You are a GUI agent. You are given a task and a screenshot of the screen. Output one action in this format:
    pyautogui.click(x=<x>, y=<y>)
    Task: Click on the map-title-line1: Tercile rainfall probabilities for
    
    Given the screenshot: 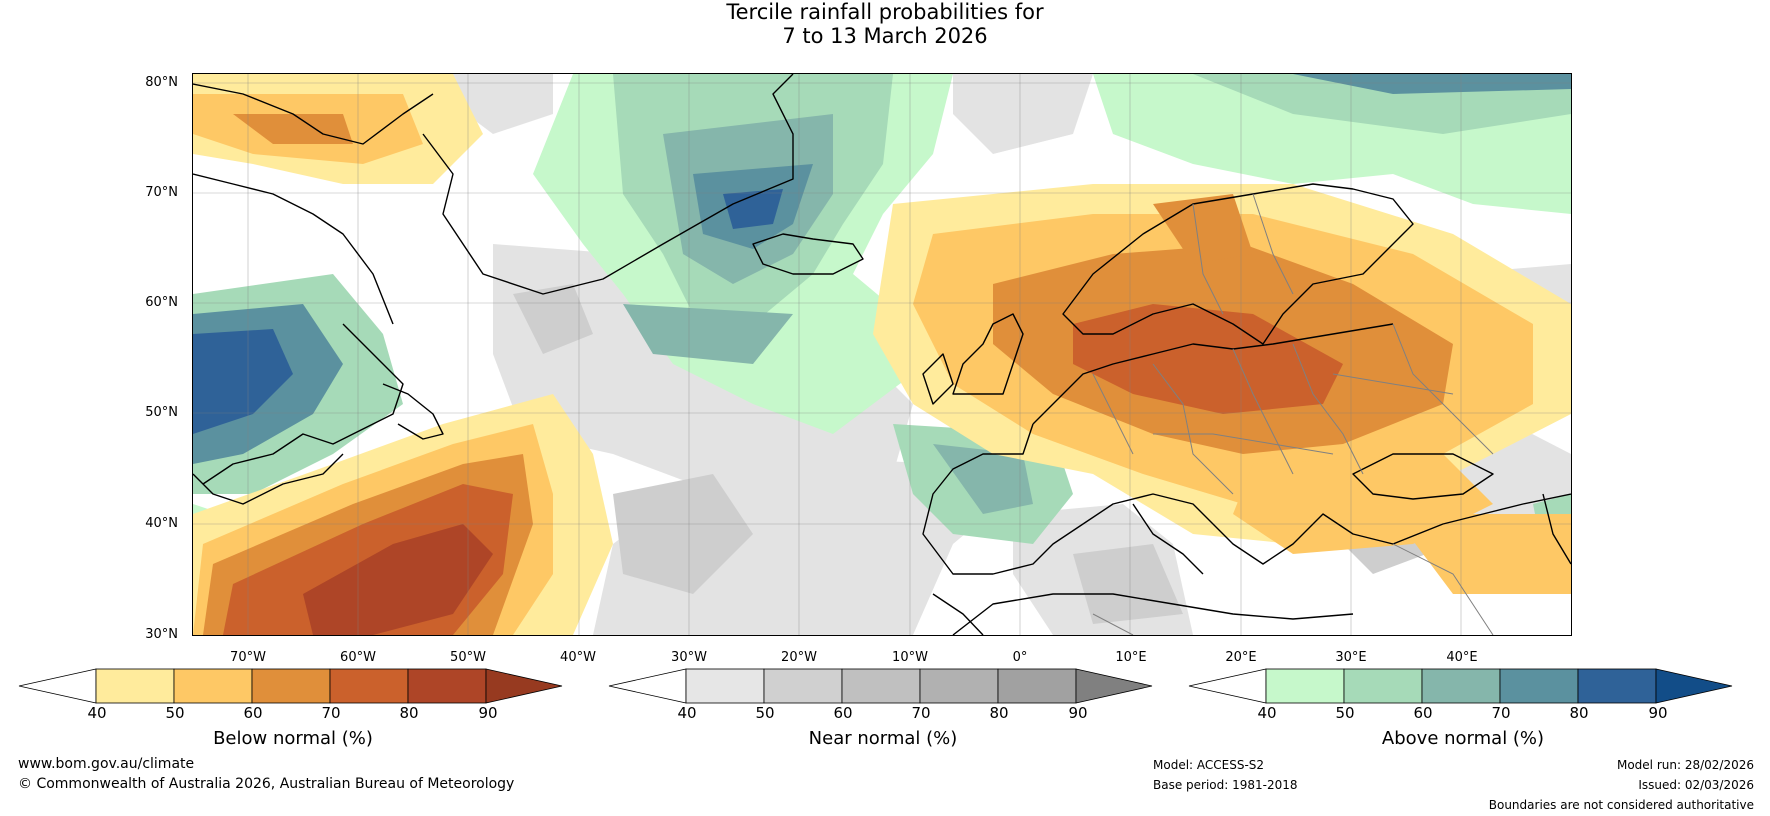 What is the action you would take?
    pyautogui.click(x=885, y=12)
    